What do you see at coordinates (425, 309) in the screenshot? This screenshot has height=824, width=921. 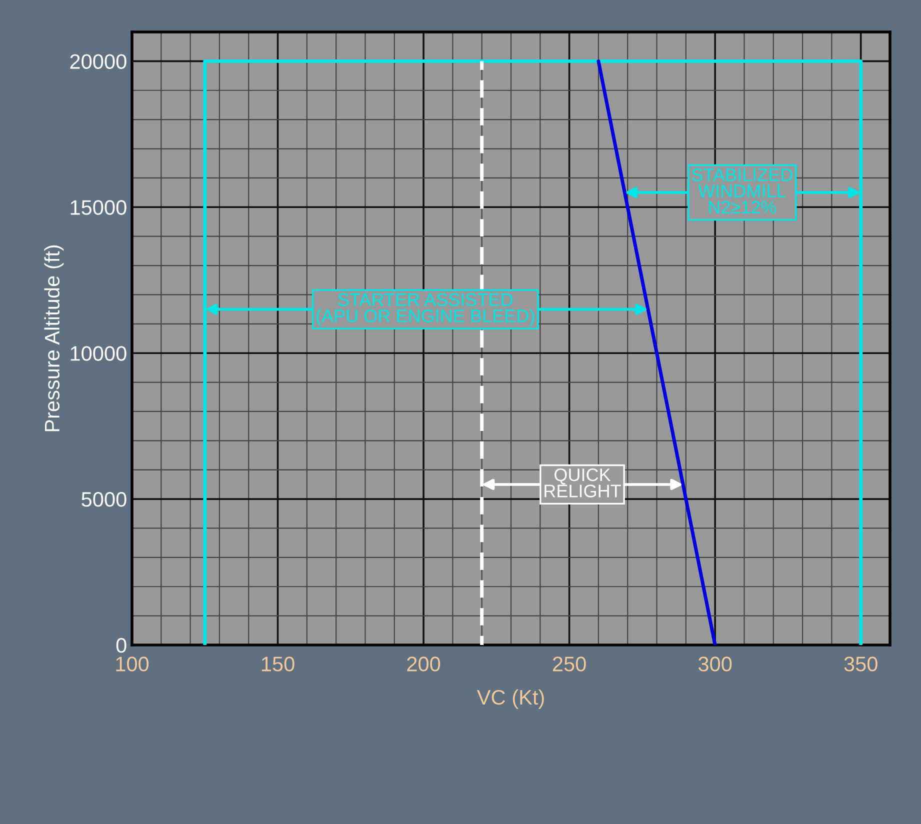 I see `annotation: STARTER ASSISTED (APU OR ENGINE BLEED)` at bounding box center [425, 309].